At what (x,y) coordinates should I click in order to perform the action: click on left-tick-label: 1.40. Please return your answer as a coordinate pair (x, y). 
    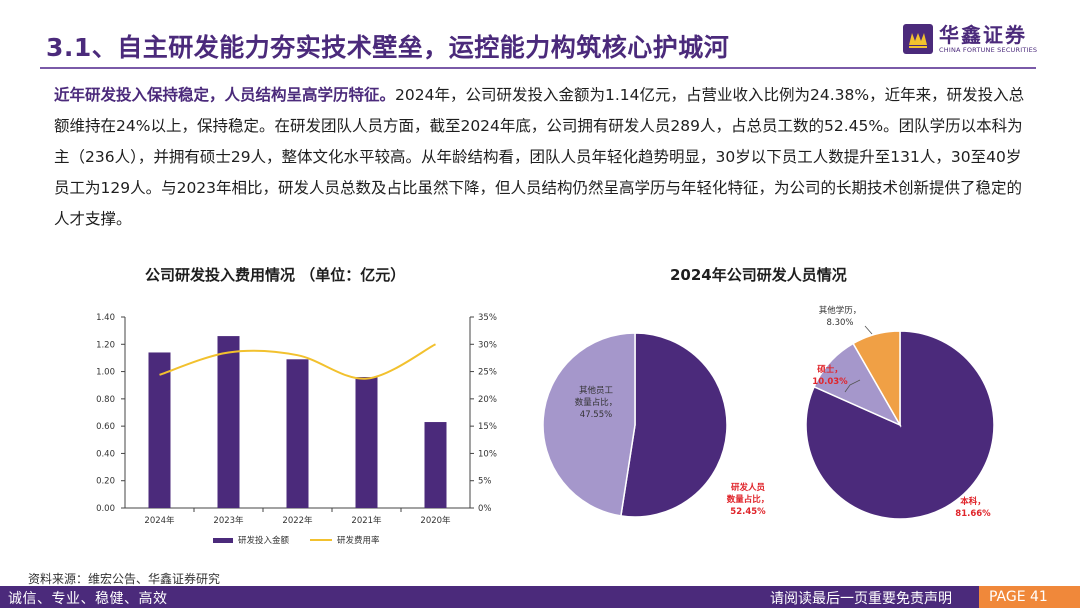
    Looking at the image, I should click on (105, 318).